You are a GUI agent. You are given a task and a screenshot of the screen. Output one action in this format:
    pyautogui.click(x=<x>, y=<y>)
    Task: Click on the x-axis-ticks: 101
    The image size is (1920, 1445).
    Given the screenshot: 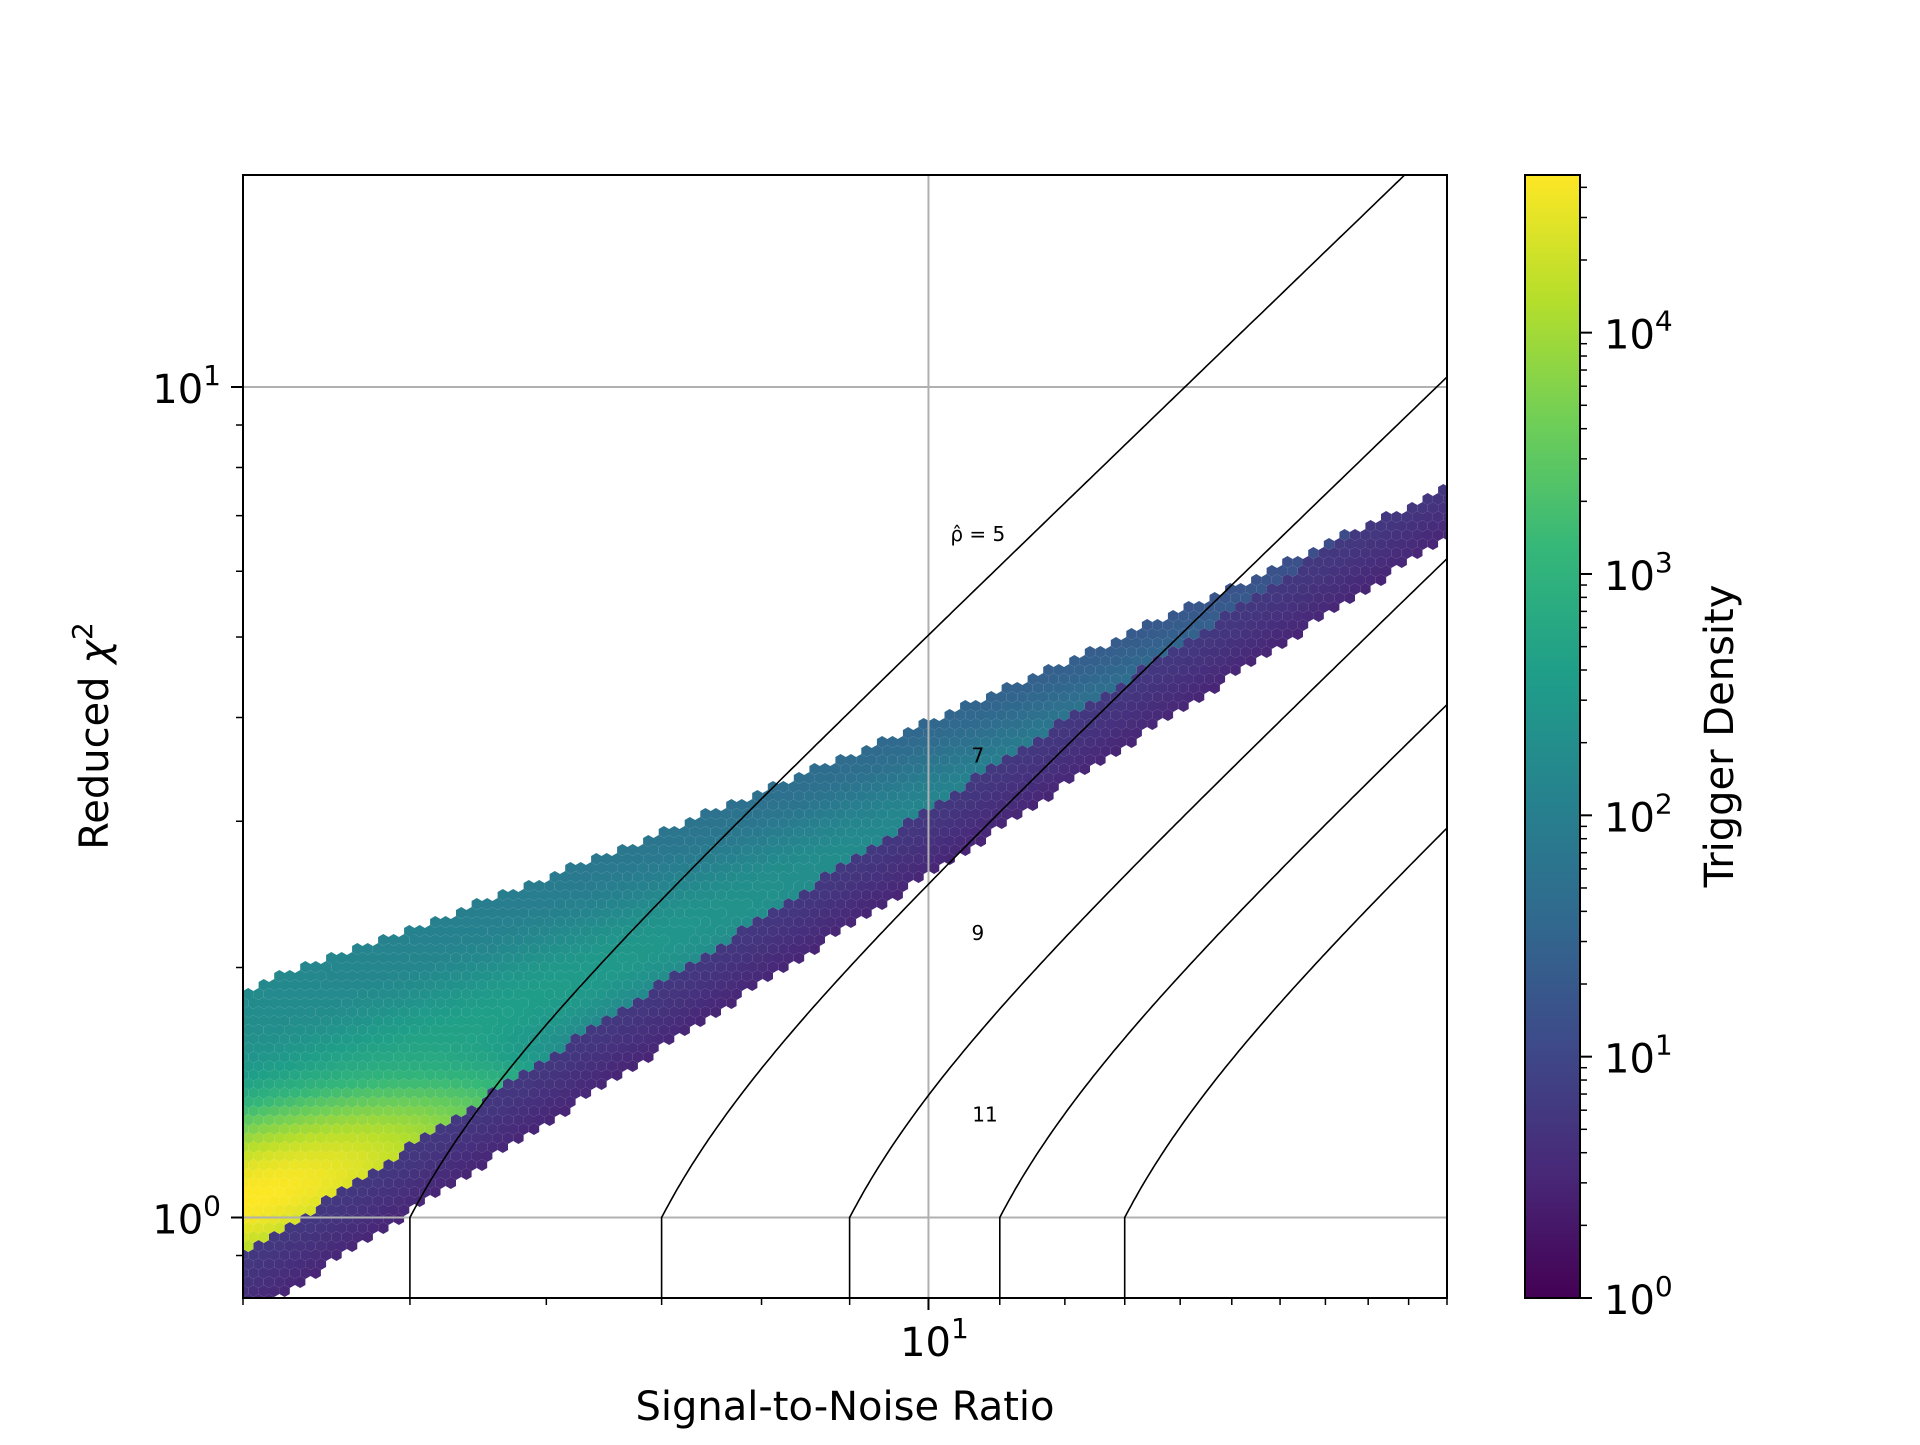 What is the action you would take?
    pyautogui.click(x=845, y=1332)
    